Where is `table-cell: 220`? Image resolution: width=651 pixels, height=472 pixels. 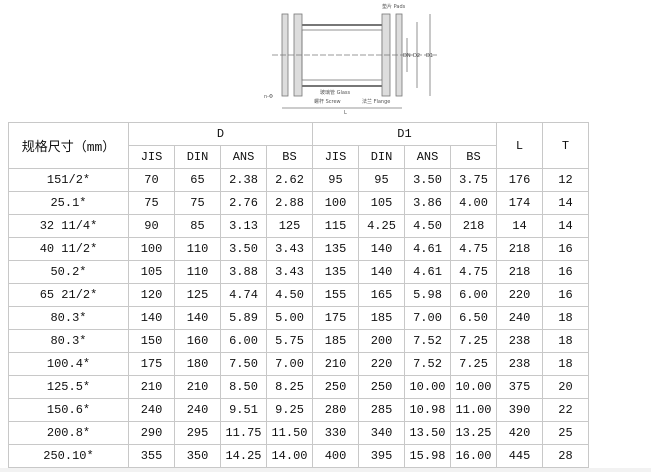 table-cell: 220 is located at coordinates (519, 295).